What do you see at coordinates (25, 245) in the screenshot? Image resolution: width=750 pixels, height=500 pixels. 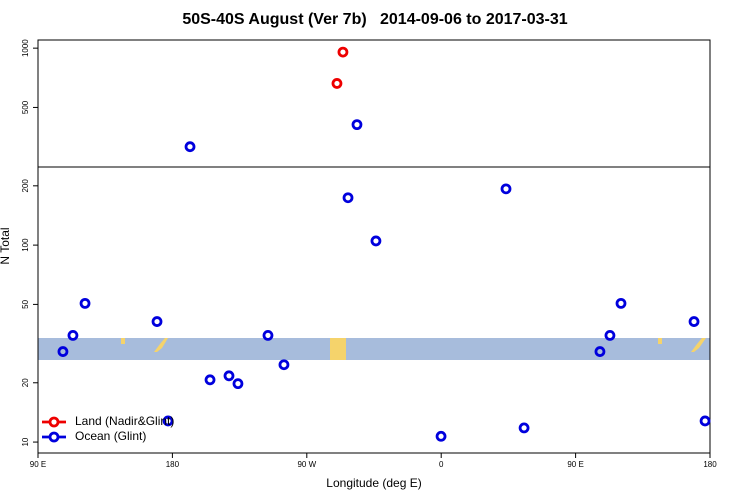 I see `y-tick-label: 100` at bounding box center [25, 245].